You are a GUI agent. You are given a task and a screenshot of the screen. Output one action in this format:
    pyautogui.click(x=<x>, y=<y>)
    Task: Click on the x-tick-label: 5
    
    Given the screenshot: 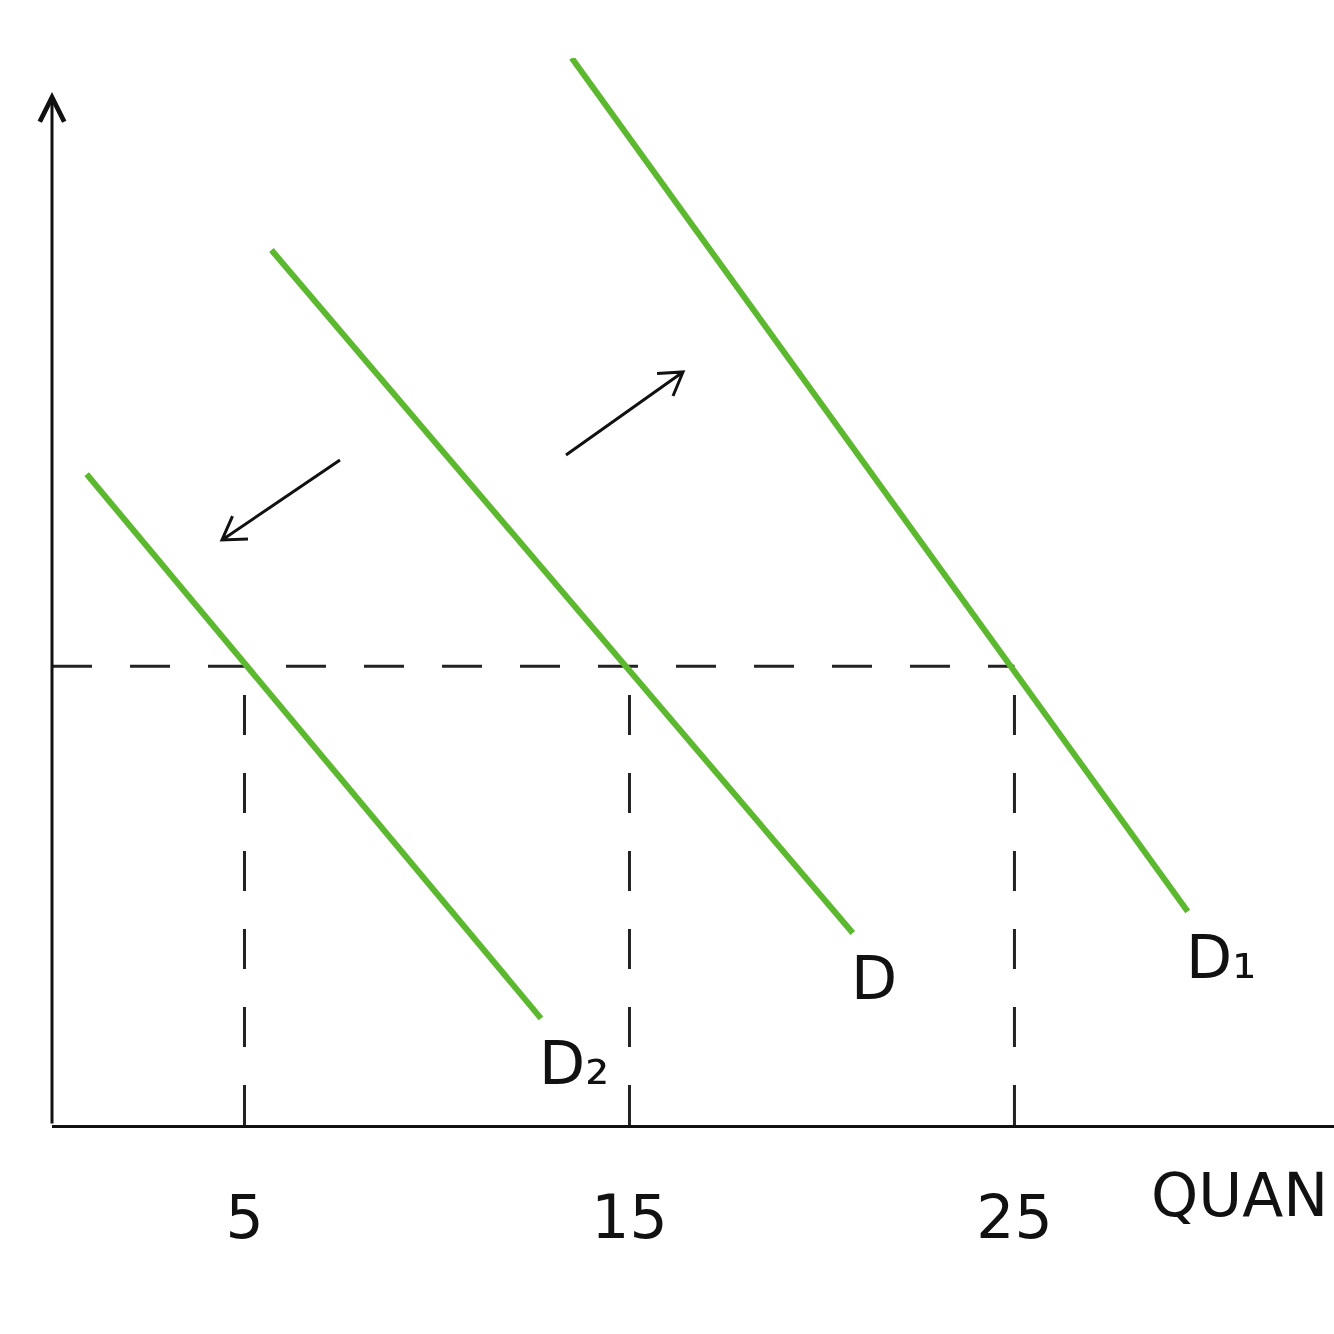 What is the action you would take?
    pyautogui.click(x=244, y=1217)
    